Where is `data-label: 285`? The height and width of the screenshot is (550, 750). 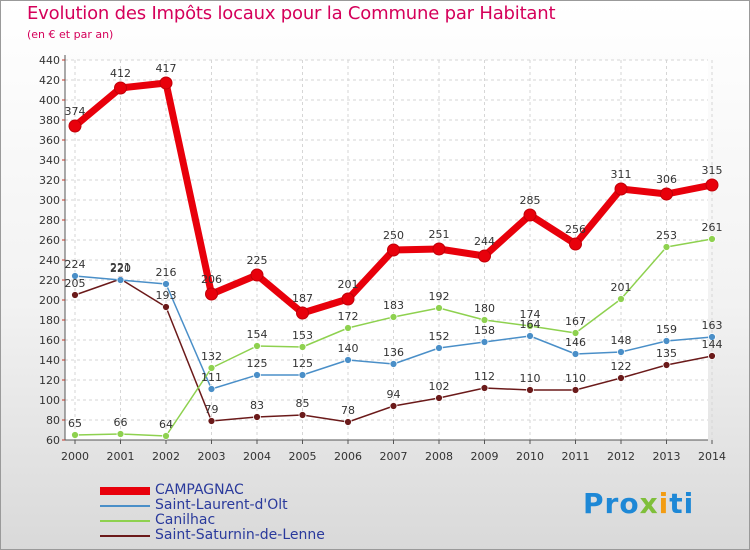
data-label: 285 is located at coordinates (530, 200).